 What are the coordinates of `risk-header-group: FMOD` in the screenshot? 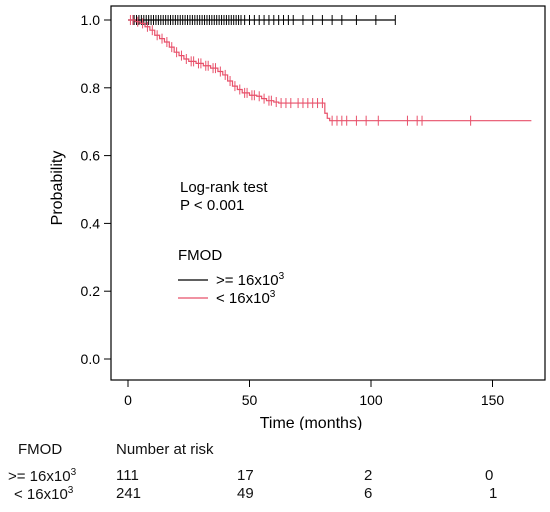 It's located at (40, 449).